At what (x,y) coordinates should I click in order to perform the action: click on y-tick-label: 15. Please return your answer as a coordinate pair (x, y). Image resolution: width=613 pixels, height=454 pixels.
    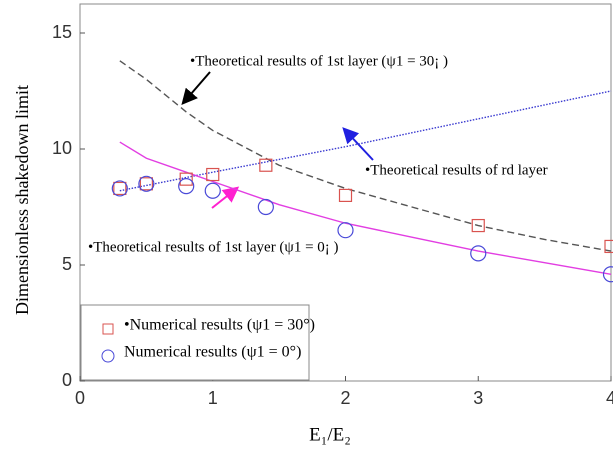
    Looking at the image, I should click on (62, 32).